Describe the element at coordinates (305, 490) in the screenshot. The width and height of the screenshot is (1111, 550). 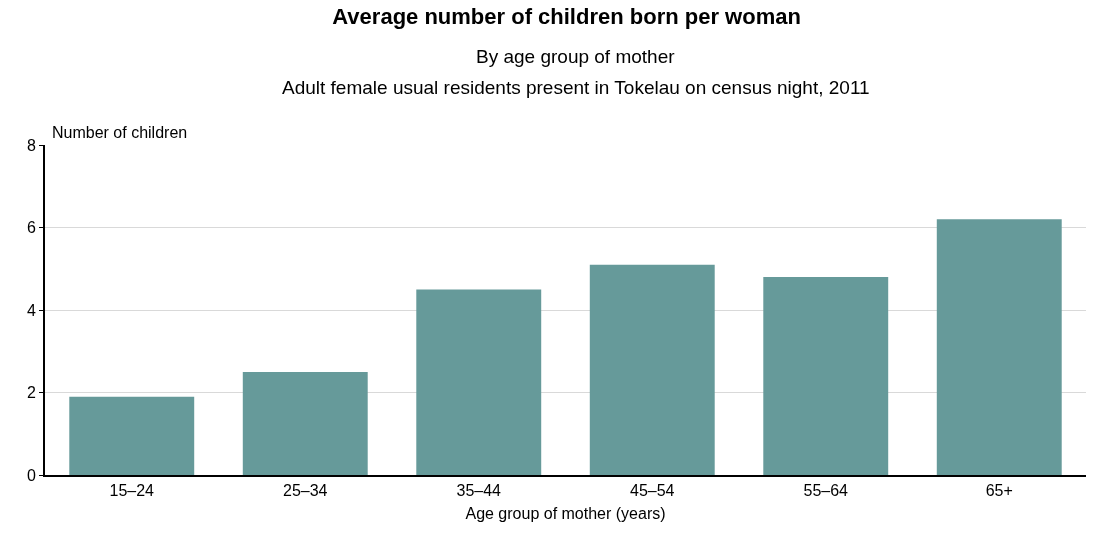
I see `x-tick-label: 25–34` at that location.